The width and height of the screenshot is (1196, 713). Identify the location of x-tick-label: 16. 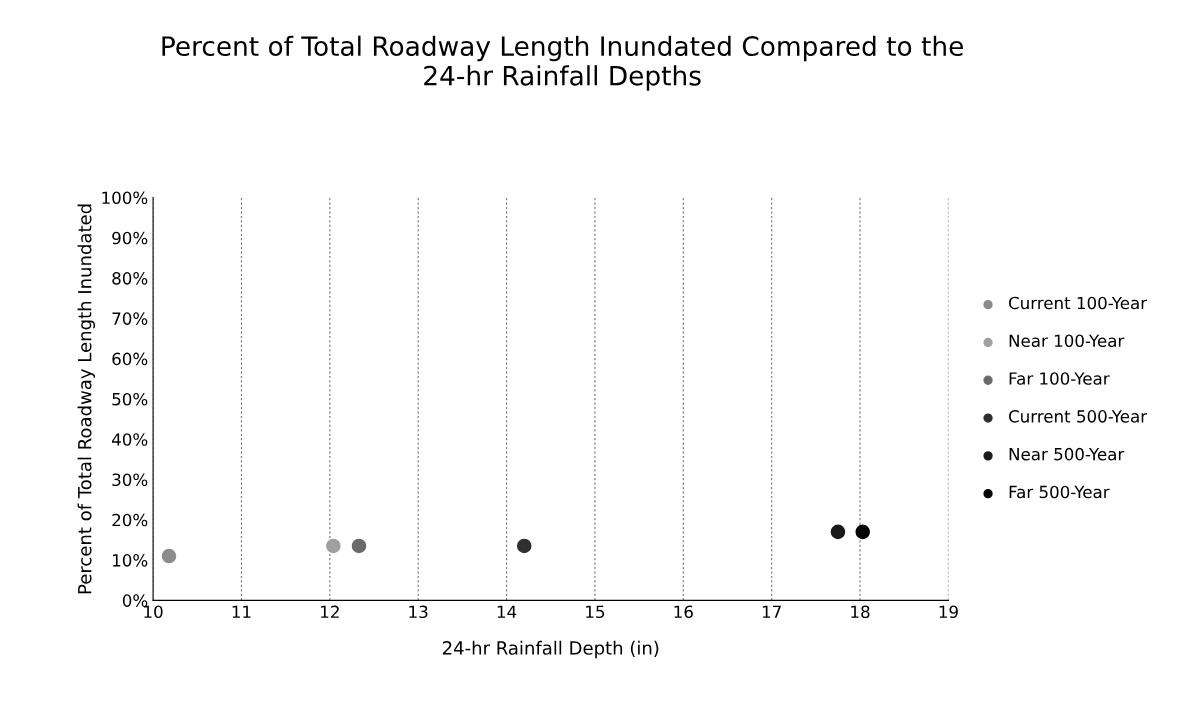
(683, 612).